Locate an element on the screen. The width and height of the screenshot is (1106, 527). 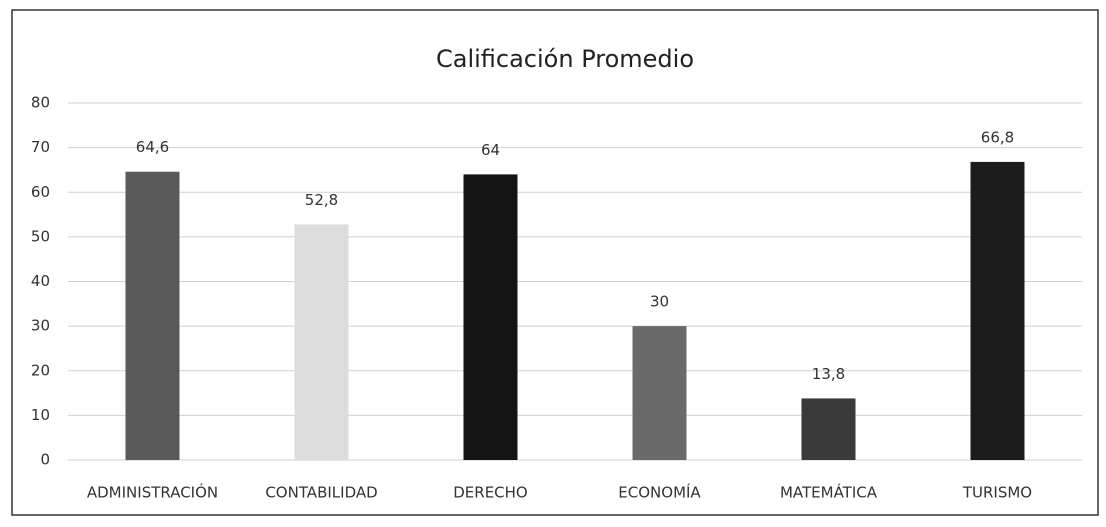
y-tick-label: 80 is located at coordinates (40, 103).